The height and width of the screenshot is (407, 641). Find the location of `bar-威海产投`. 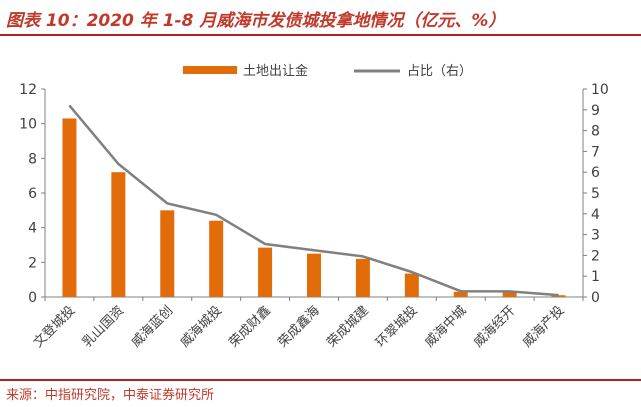

bar-威海产投 is located at coordinates (558, 296).